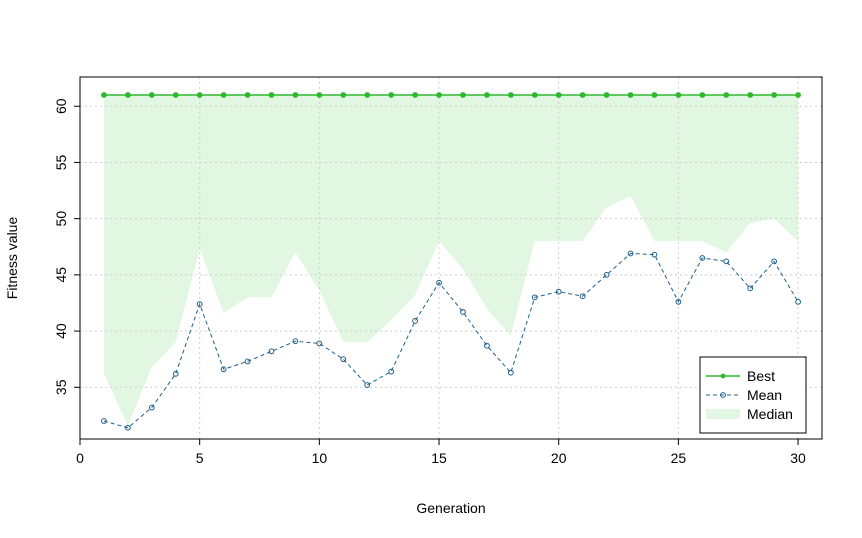  I want to click on y-tick-label: 45, so click(61, 275).